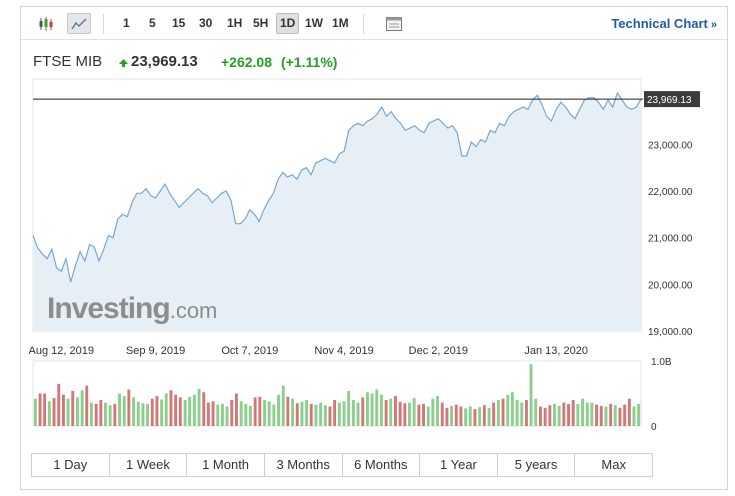 This screenshot has height=496, width=735. I want to click on range-6-months-button: 6 Months, so click(381, 465).